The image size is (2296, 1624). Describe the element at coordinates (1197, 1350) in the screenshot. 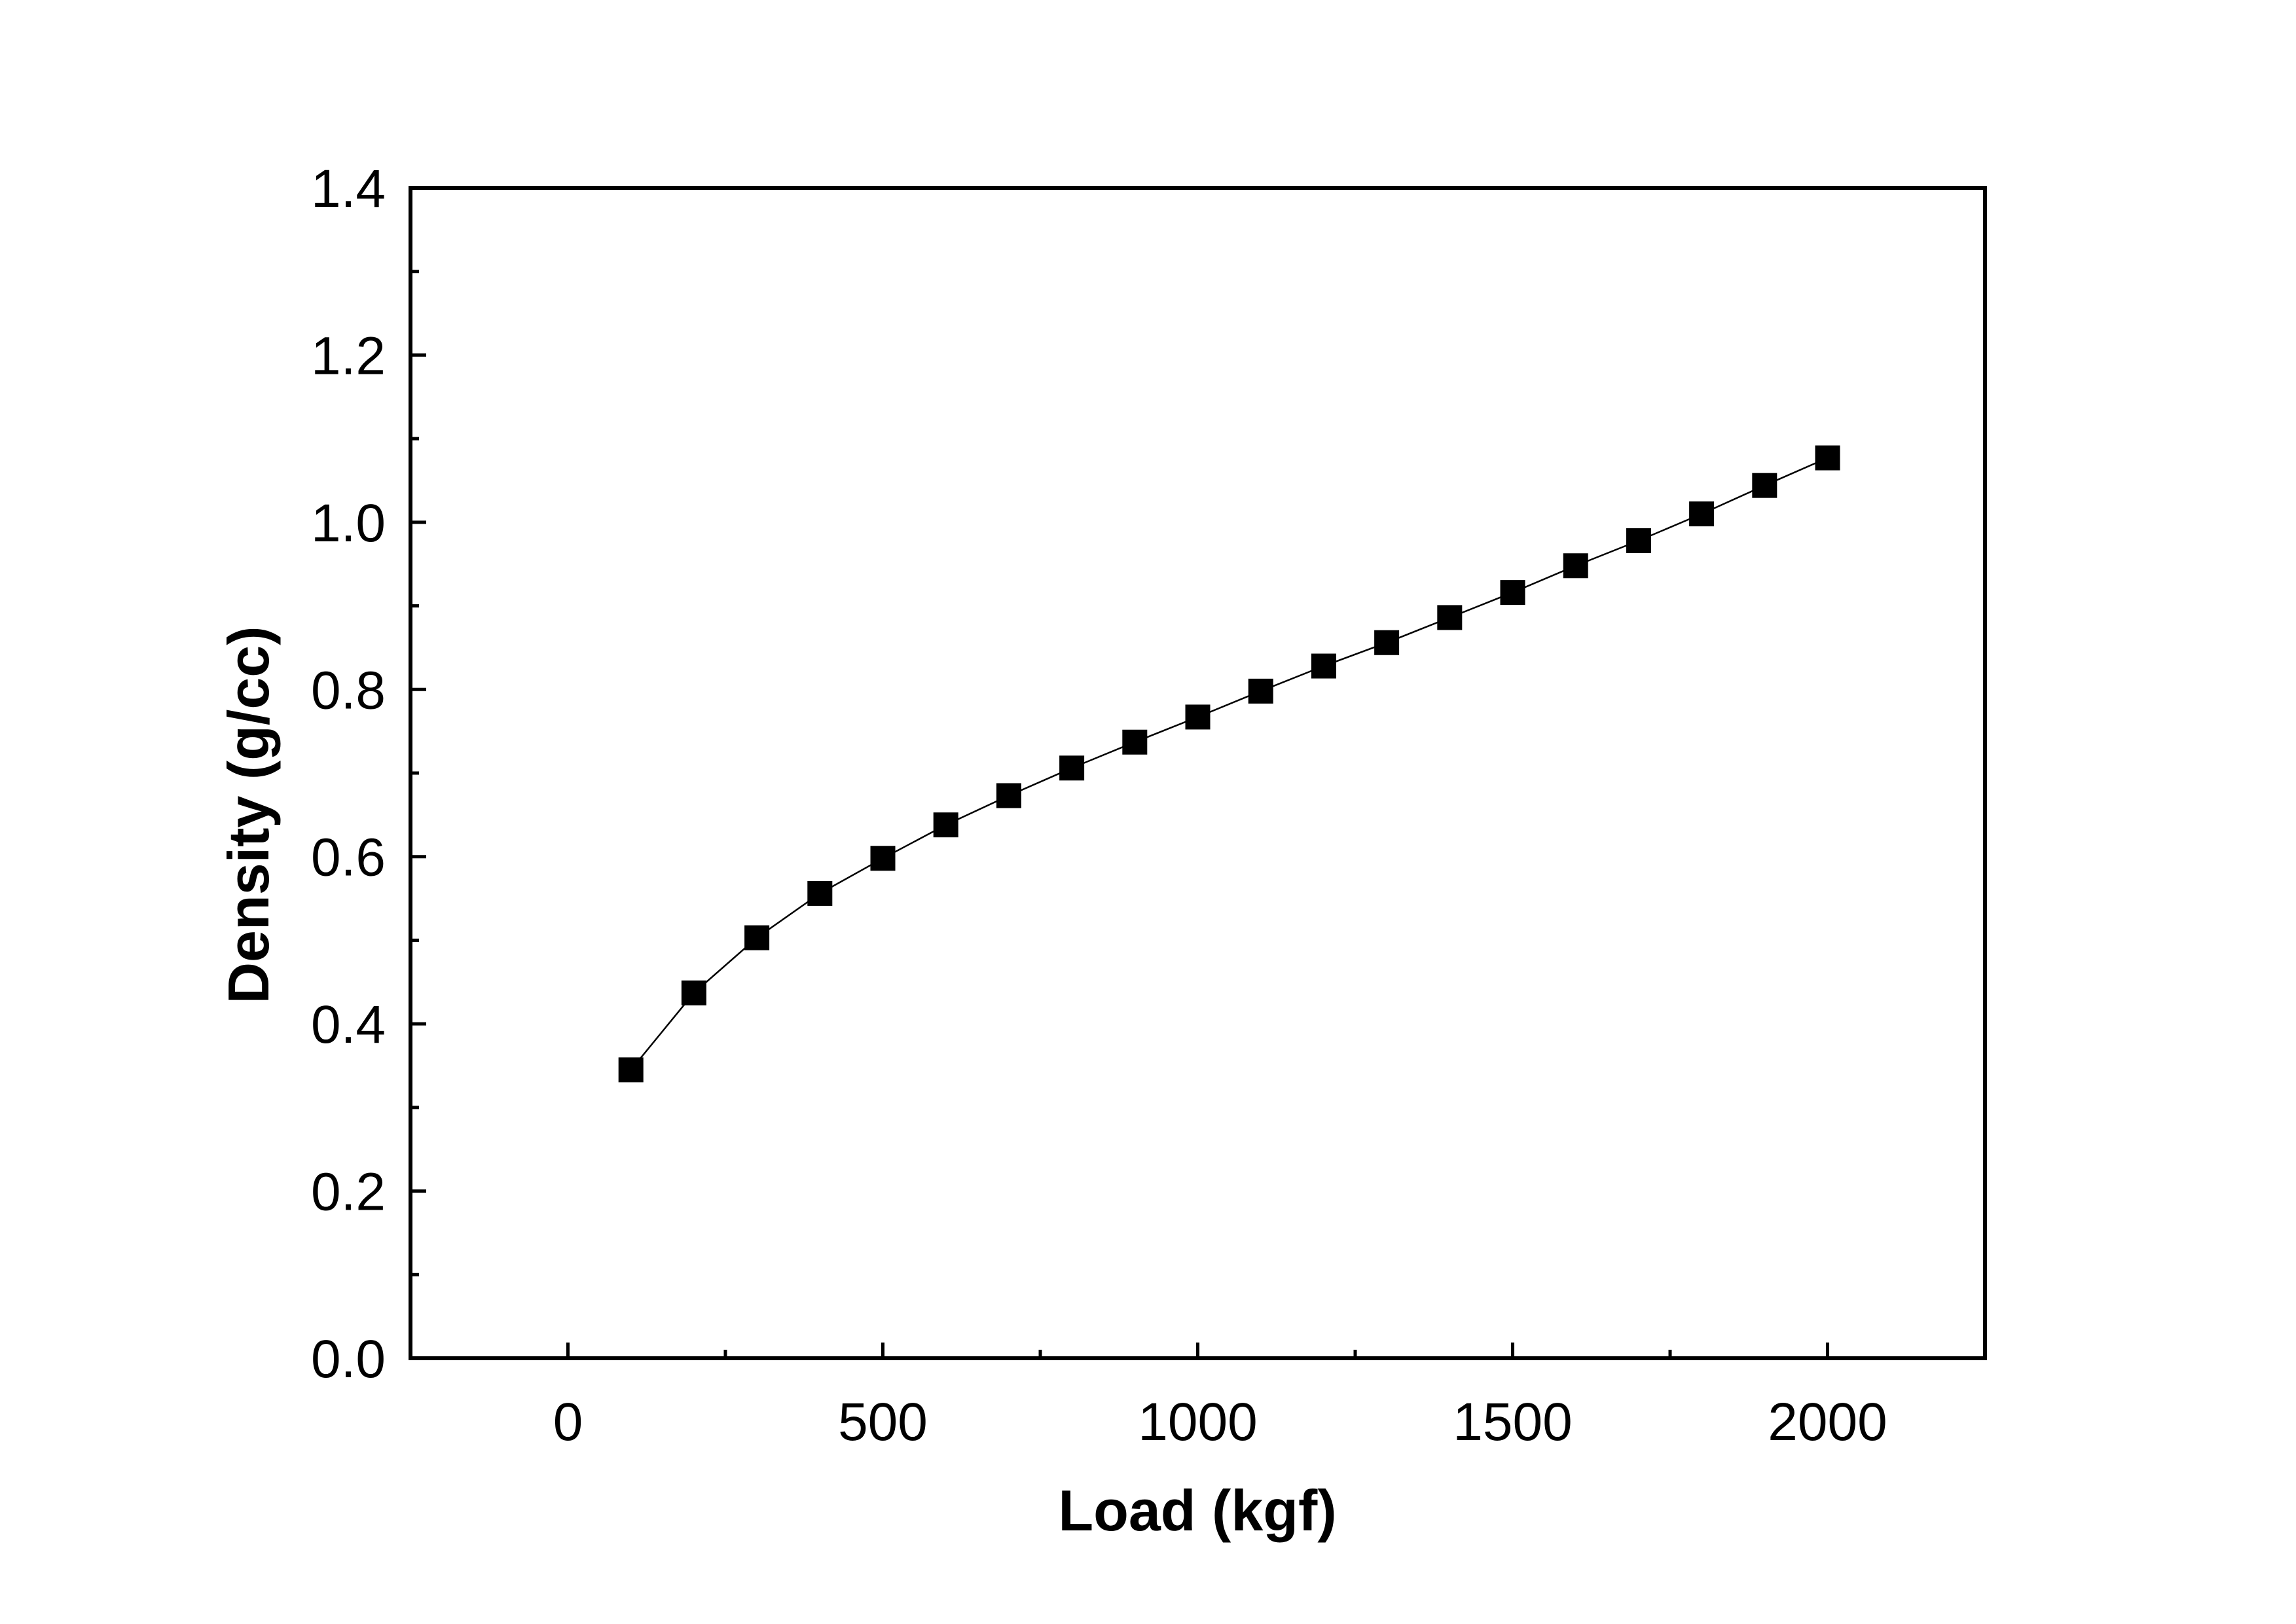

I see `x-axis-ticks` at that location.